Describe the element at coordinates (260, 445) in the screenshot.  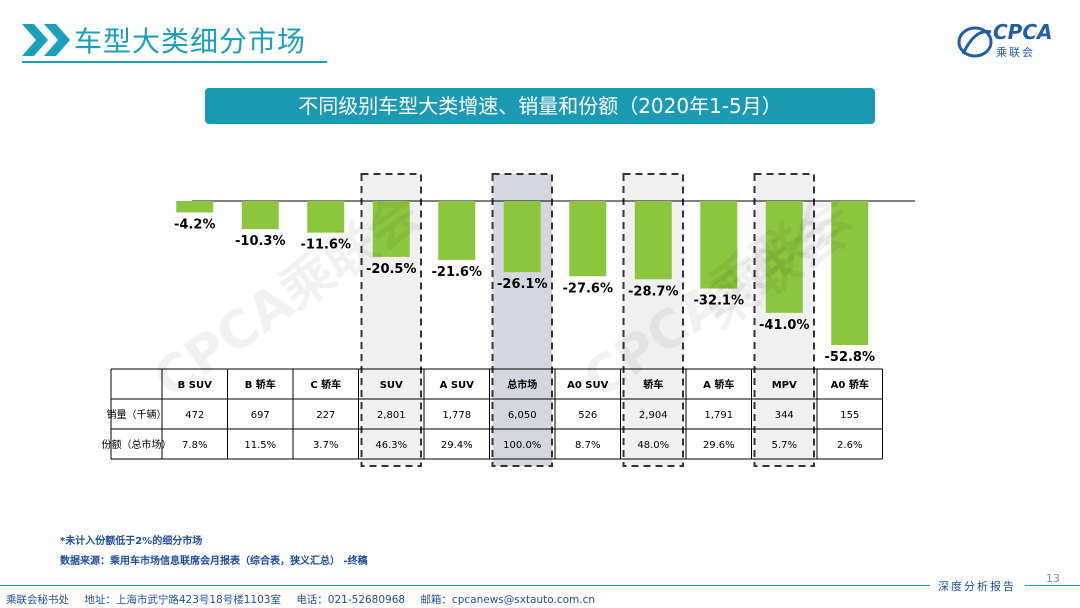
I see `table-cell-1-1: 11.5%` at that location.